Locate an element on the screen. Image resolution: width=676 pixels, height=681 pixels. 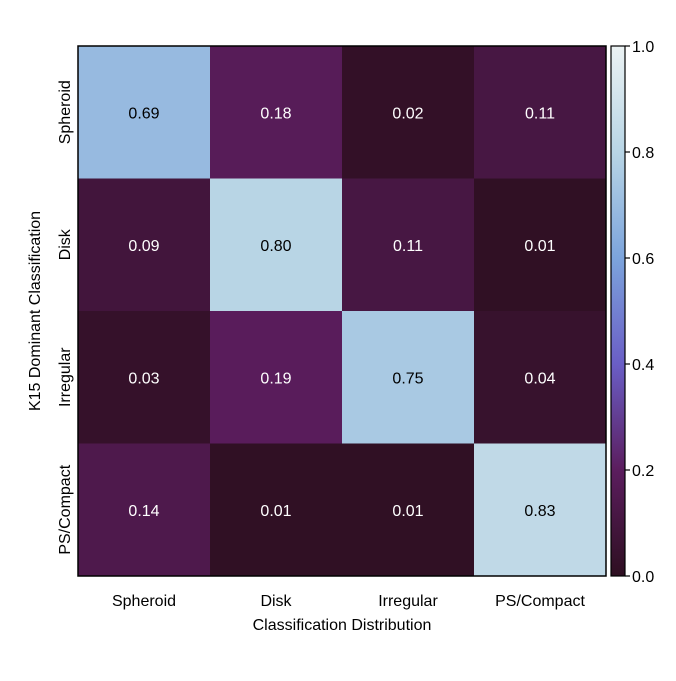
colorbar-tick-label: 0.2 is located at coordinates (643, 471).